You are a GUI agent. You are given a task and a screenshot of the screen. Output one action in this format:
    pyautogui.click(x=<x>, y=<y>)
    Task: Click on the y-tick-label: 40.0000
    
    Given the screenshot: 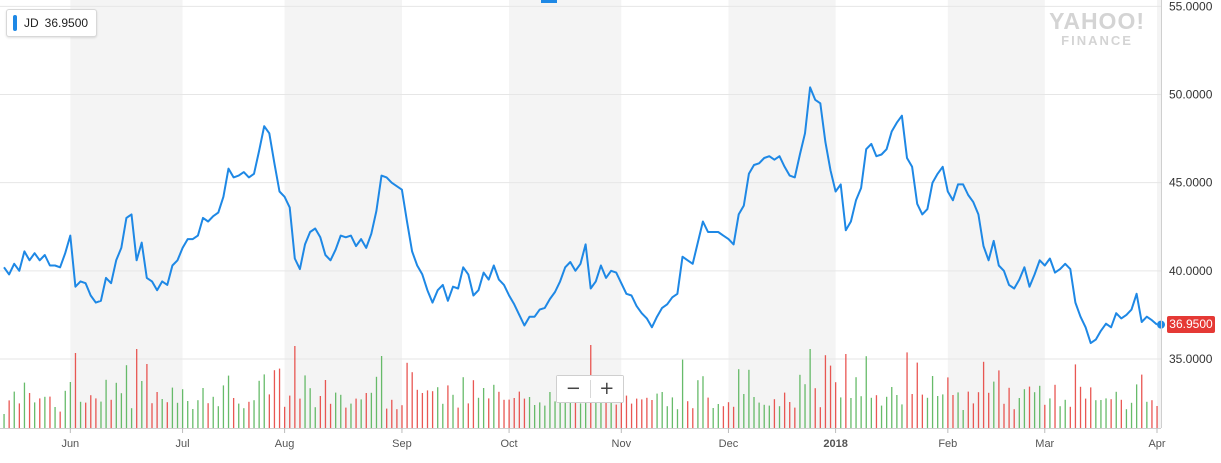 What is the action you would take?
    pyautogui.click(x=1191, y=271)
    